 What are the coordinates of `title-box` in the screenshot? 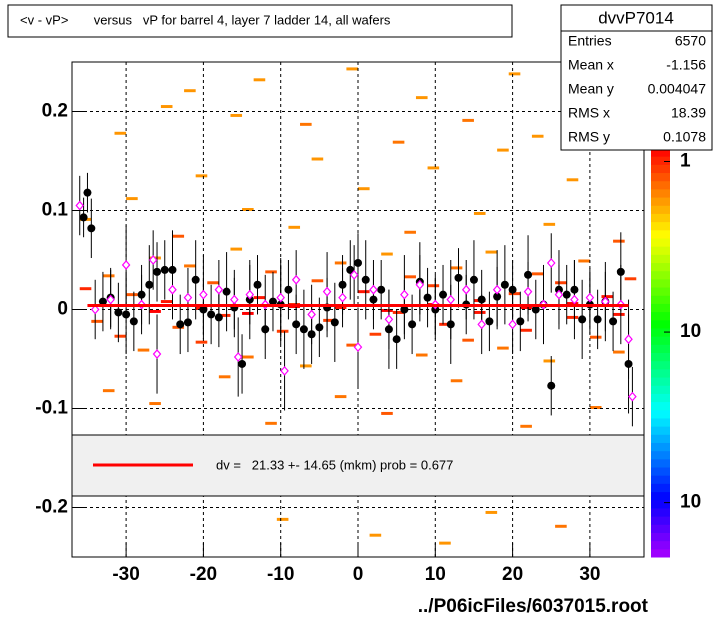 It's located at (260, 21).